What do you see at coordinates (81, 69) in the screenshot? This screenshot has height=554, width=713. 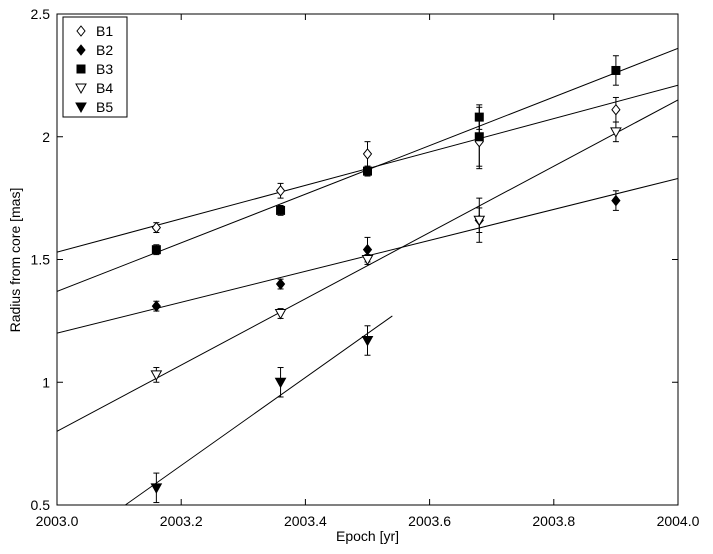 I see `legend-marker-b3` at bounding box center [81, 69].